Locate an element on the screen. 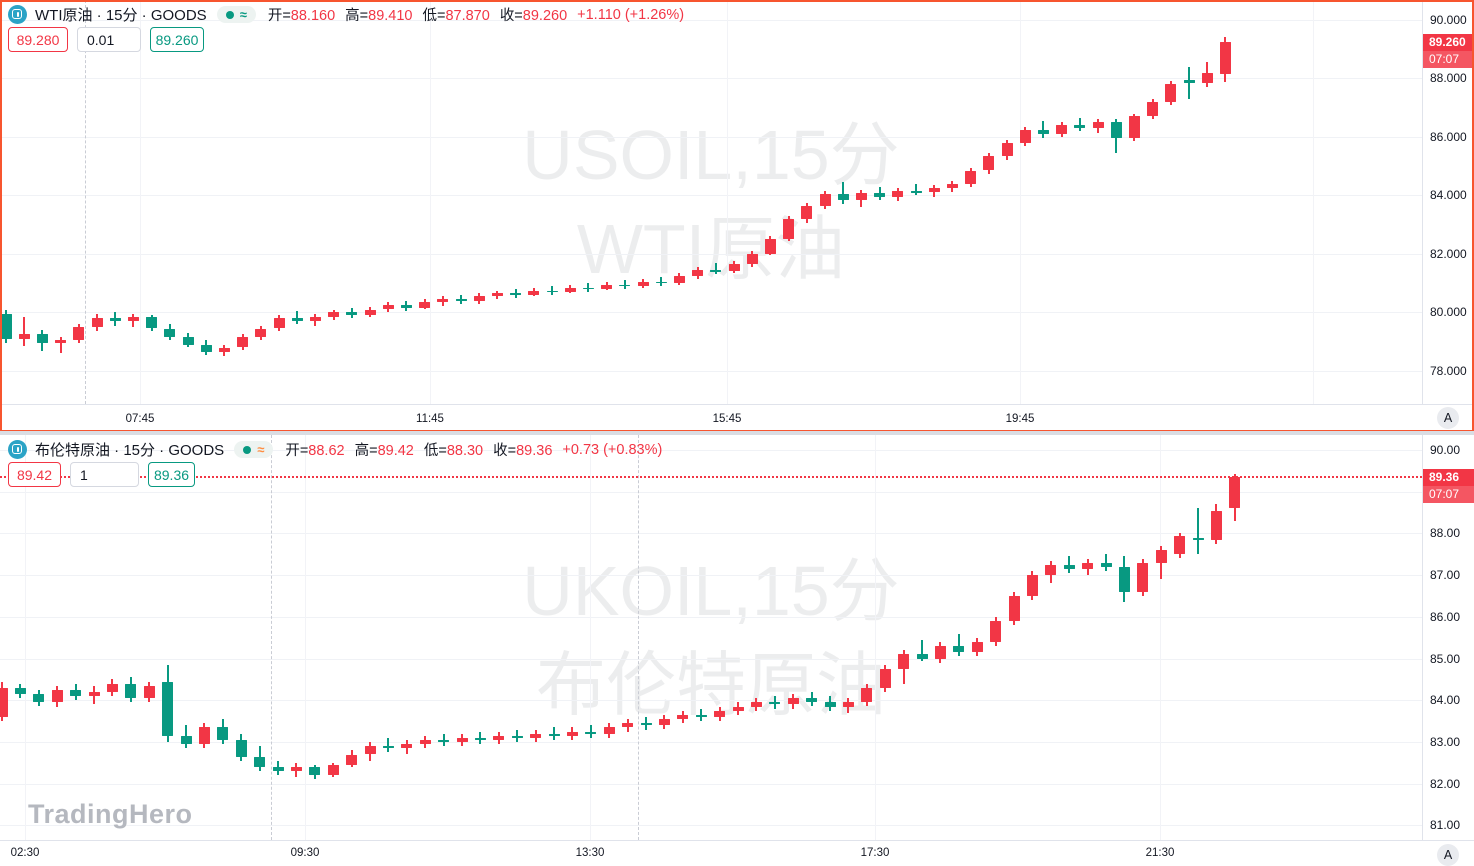  low-value: 88.30 is located at coordinates (465, 451).